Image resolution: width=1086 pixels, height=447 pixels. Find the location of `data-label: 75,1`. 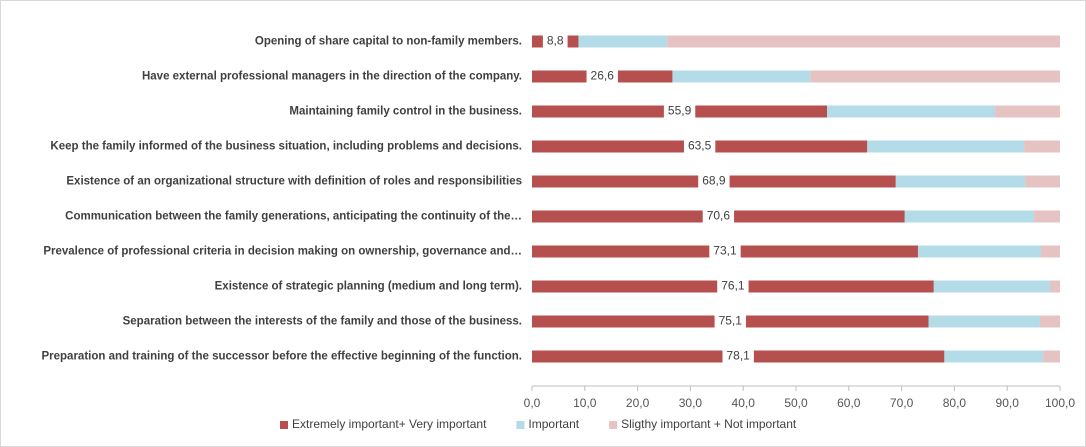

data-label: 75,1 is located at coordinates (731, 321).